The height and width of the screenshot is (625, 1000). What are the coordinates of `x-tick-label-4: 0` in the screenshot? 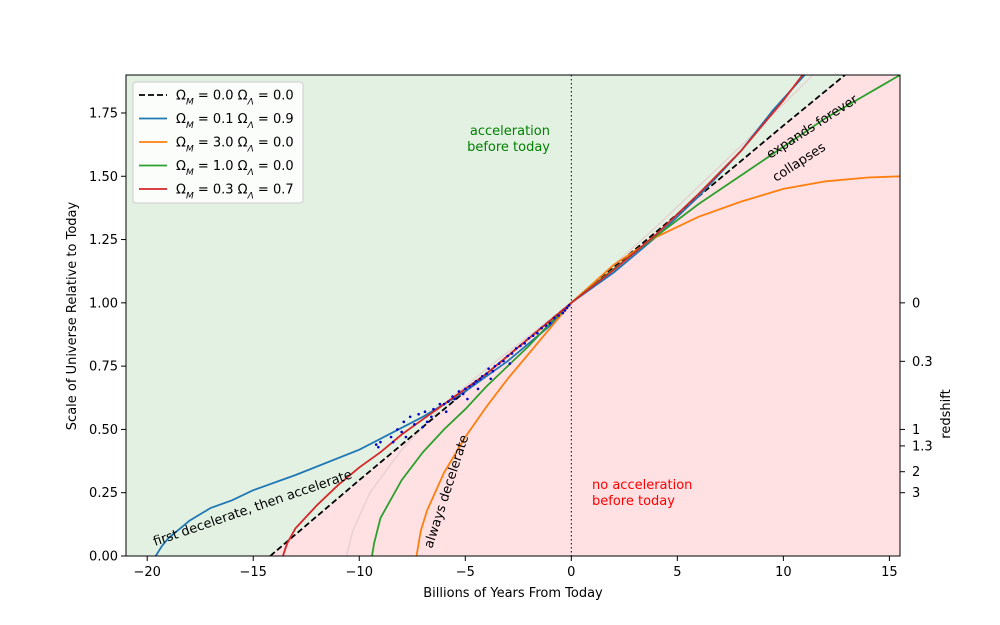 It's located at (571, 572).